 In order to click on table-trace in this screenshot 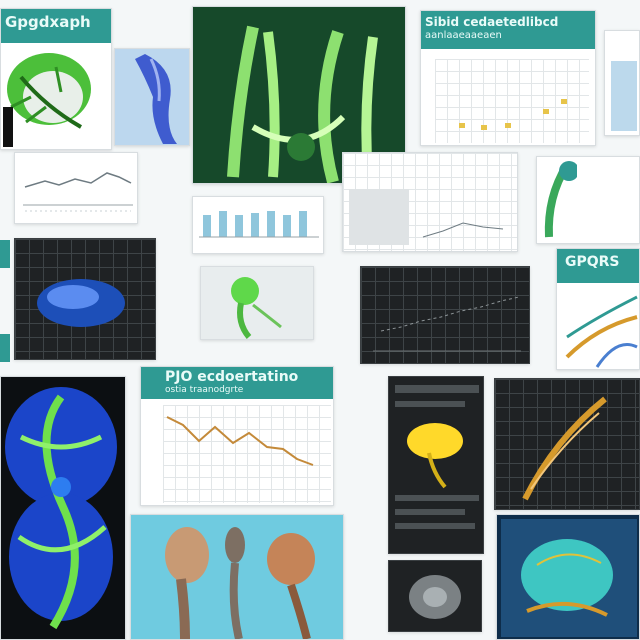, I will do `click(463, 230)`.